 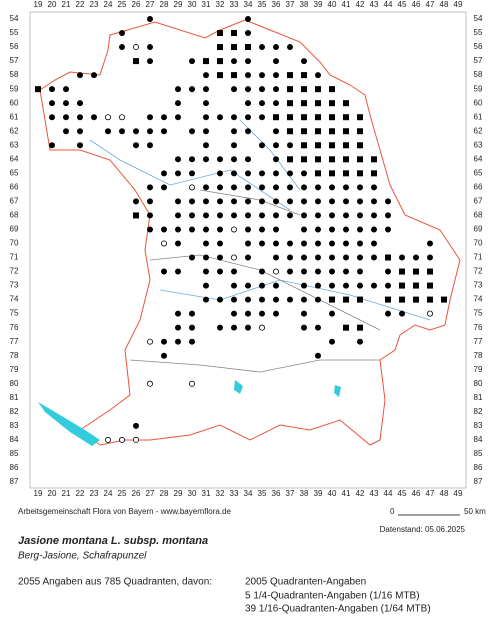 I want to click on column-label: 19, so click(x=38, y=4).